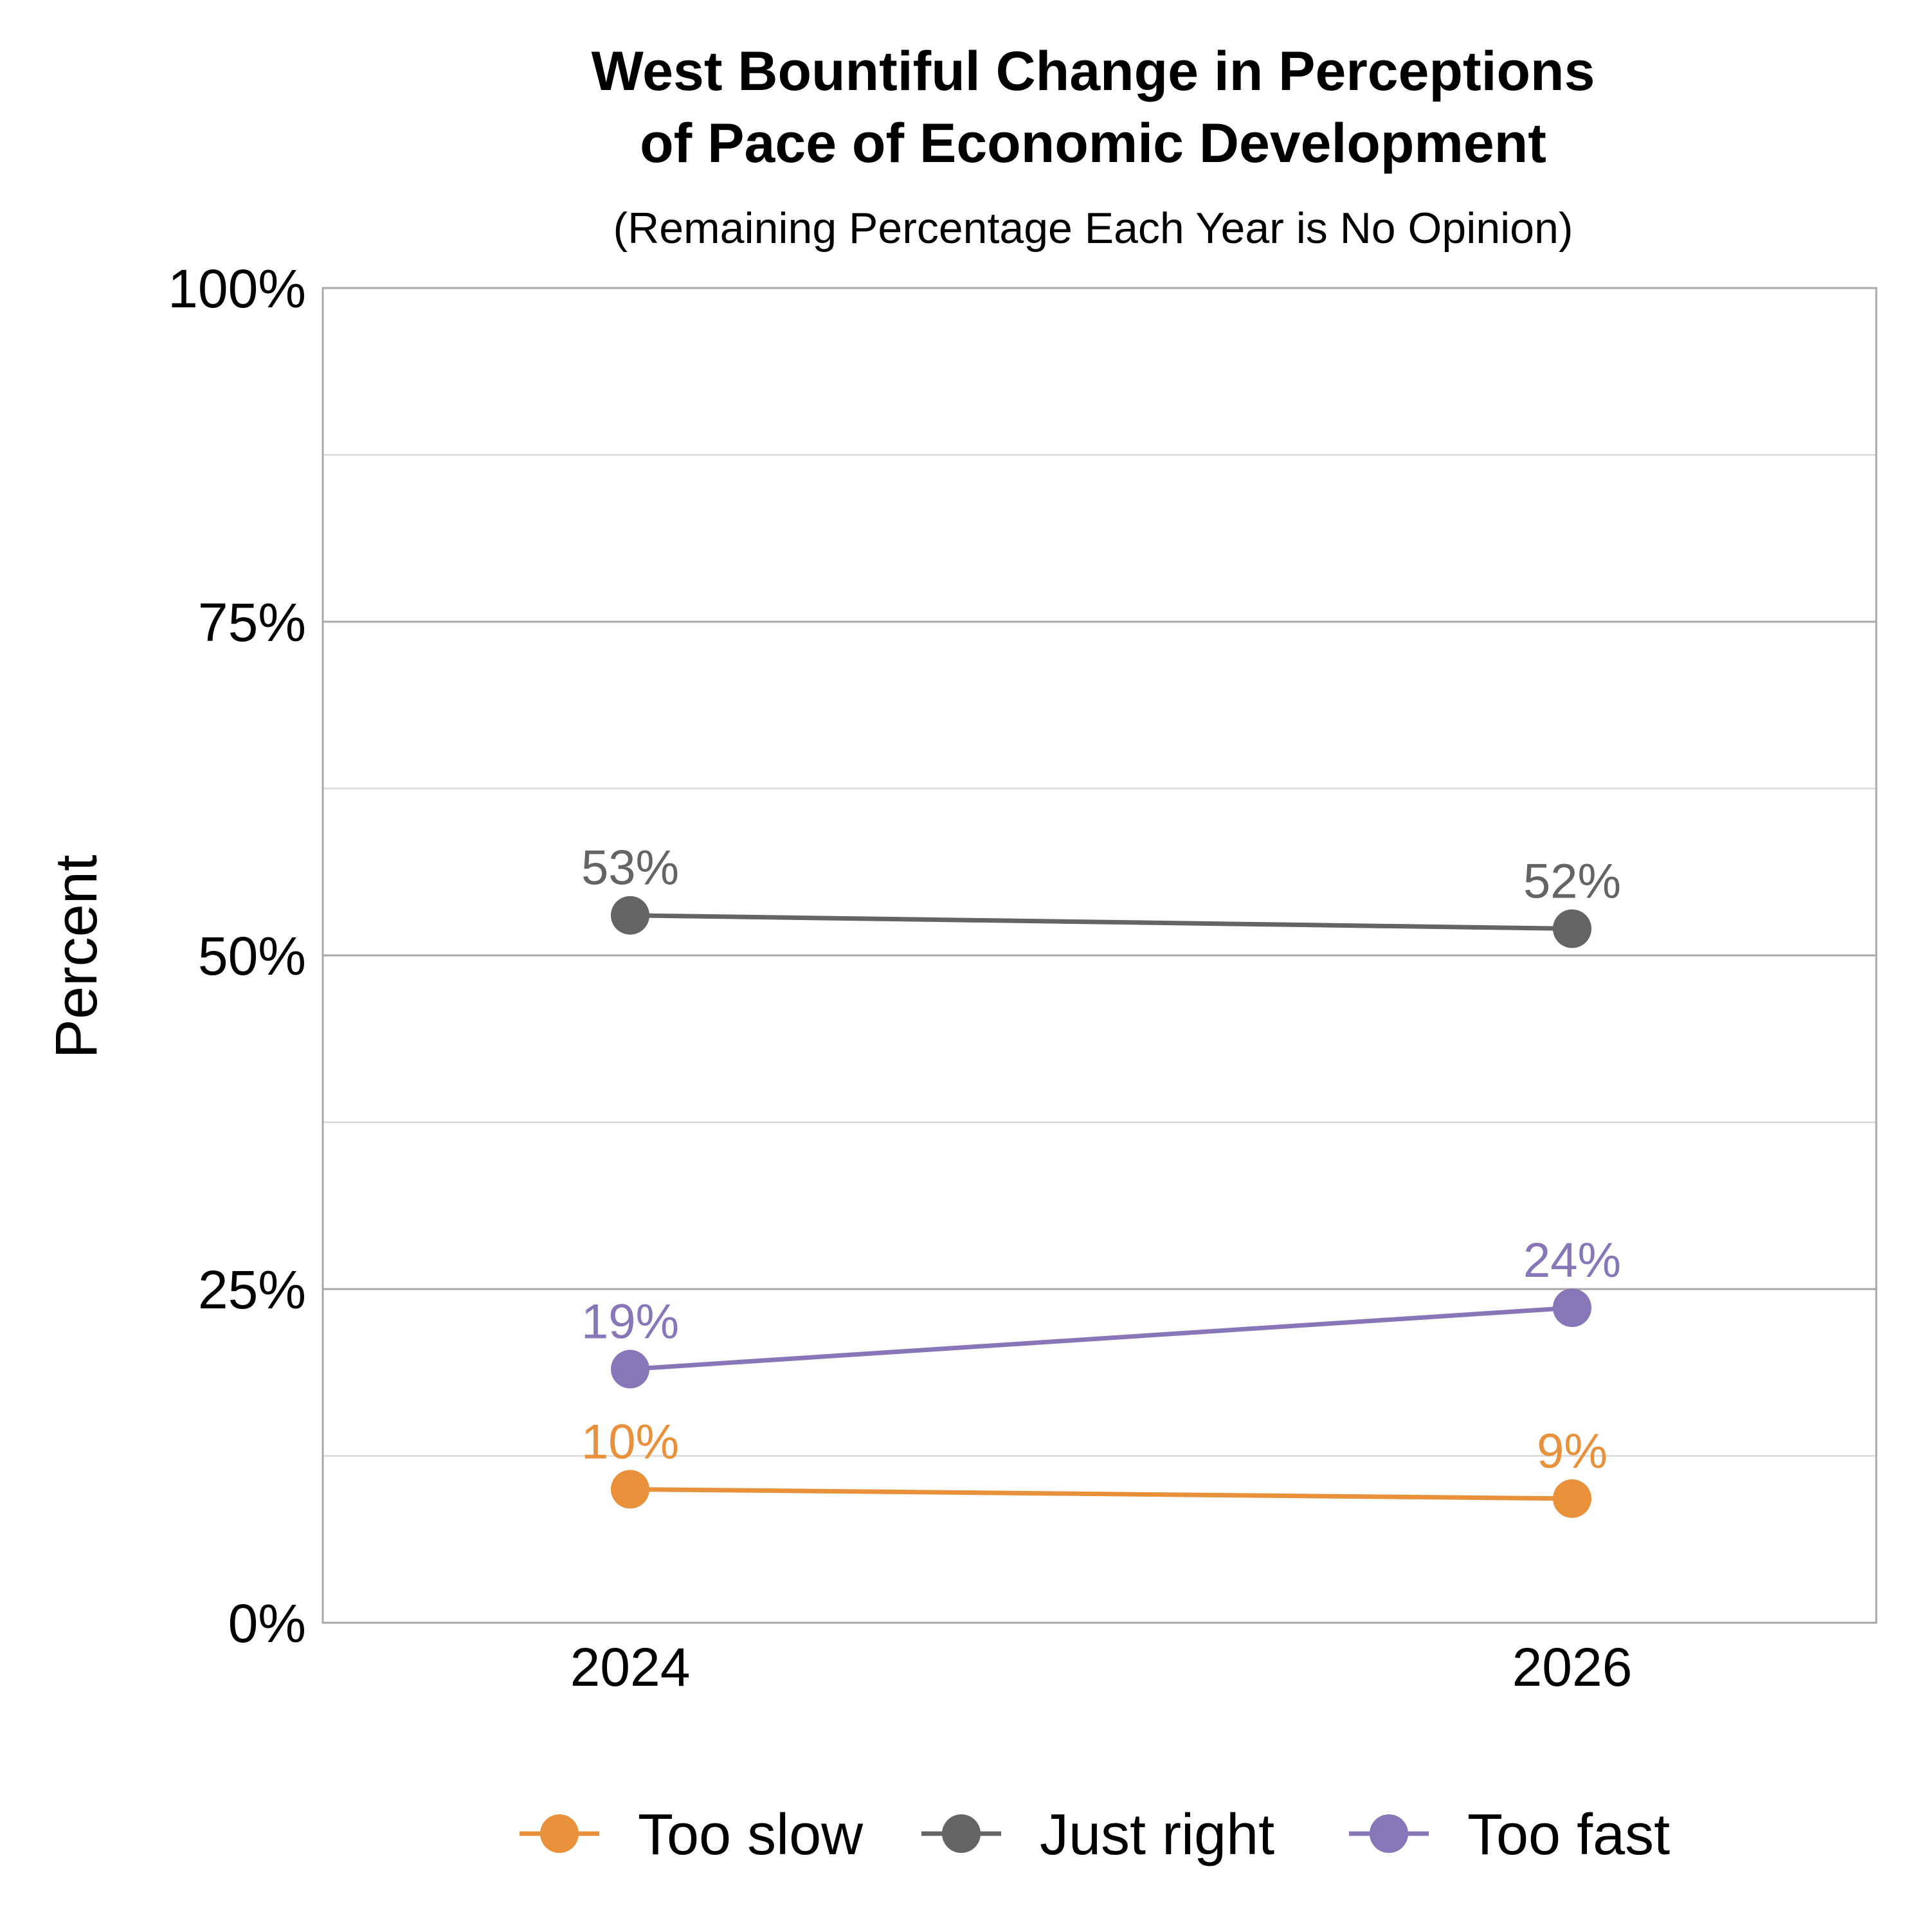 The width and height of the screenshot is (1929, 1932). I want to click on y-axis-tick-labels: 0% 25% 50% 75% 100%, so click(237, 956).